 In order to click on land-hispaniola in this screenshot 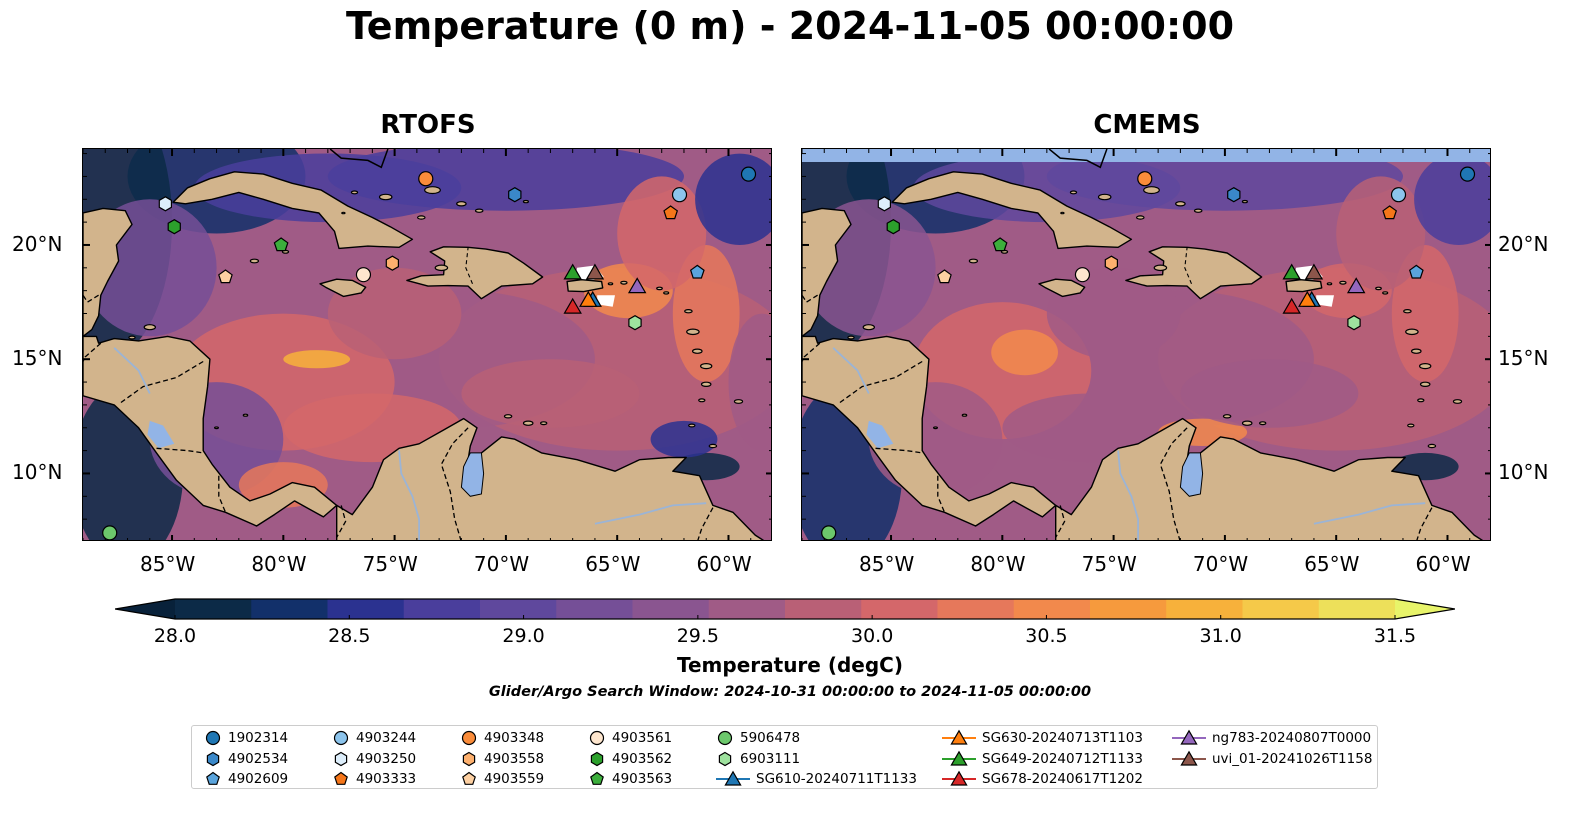, I will do `click(475, 273)`.